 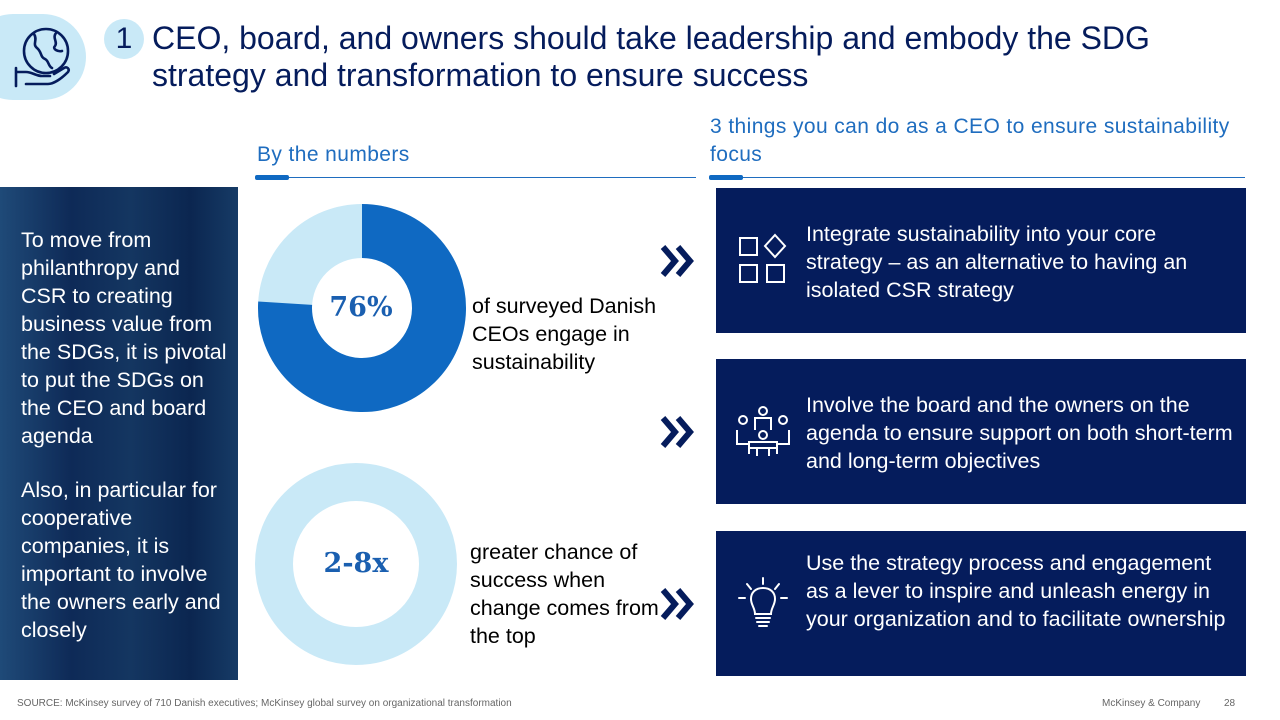 I want to click on donut-value-arc, so click(x=362, y=308).